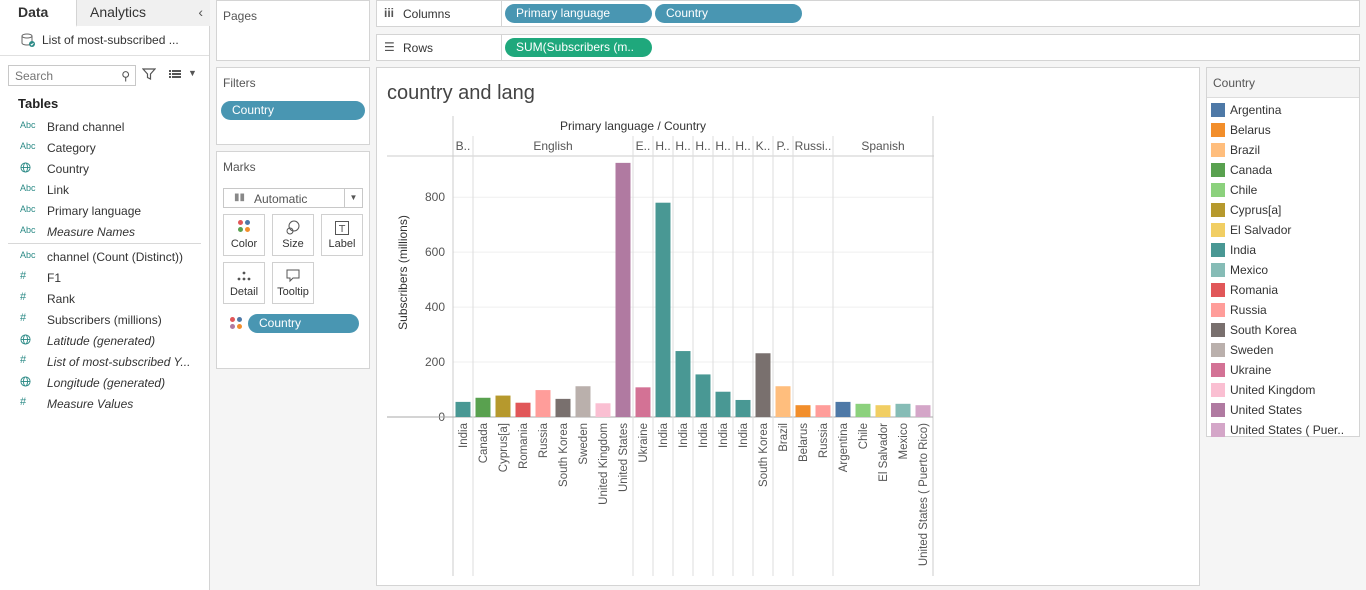 The width and height of the screenshot is (1366, 590). What do you see at coordinates (604, 464) in the screenshot?
I see `x-tick-label: United Kingdom` at bounding box center [604, 464].